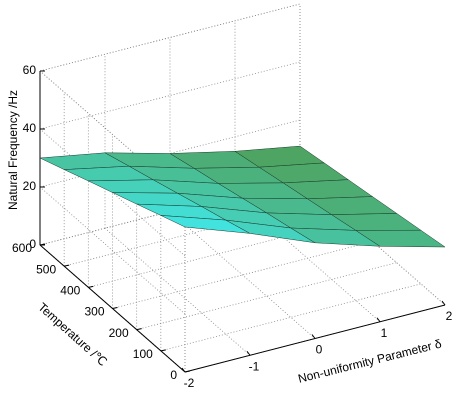 Image resolution: width=463 pixels, height=404 pixels. What do you see at coordinates (173, 375) in the screenshot?
I see `y-tick-label: 0` at bounding box center [173, 375].